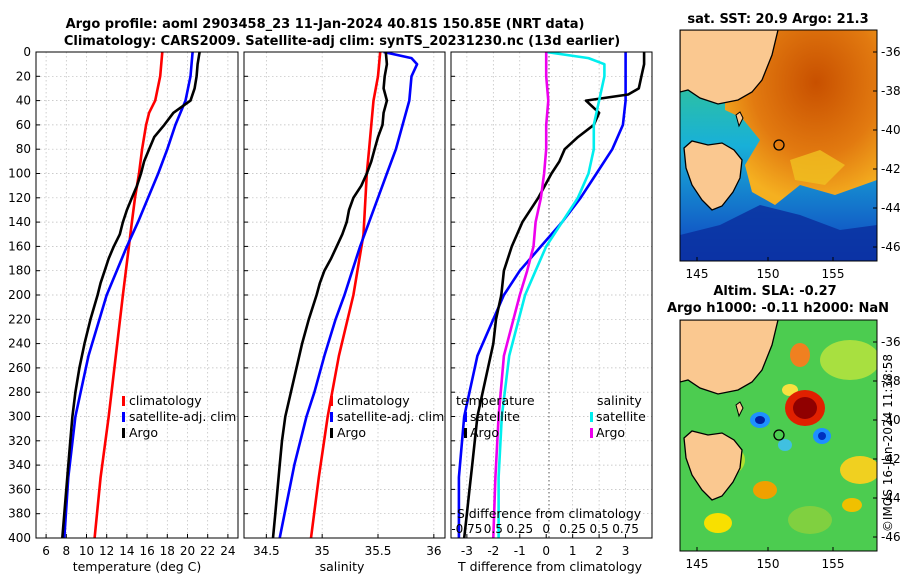 Image resolution: width=900 pixels, height=584 pixels. I want to click on sst-mainland, so click(729, 67).